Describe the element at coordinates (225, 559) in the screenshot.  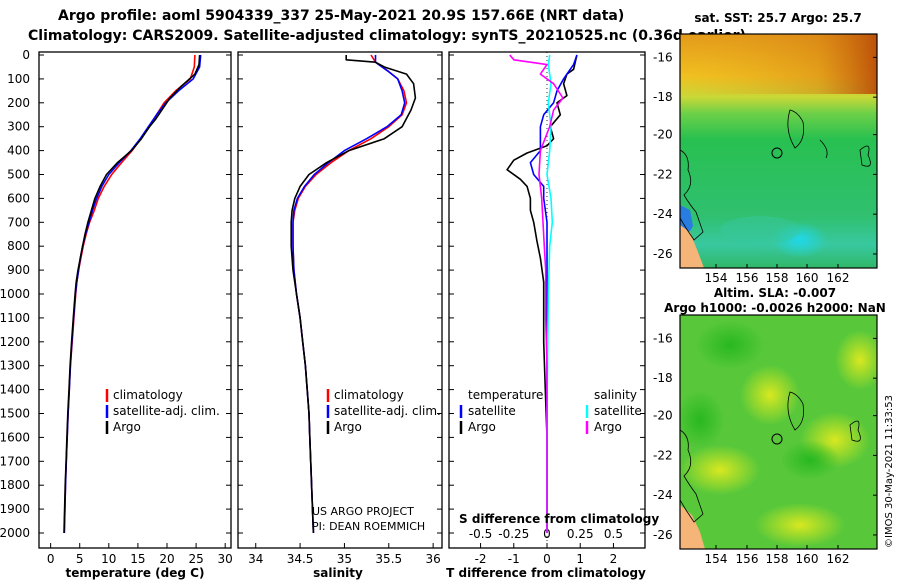
I see `temperature-x-tick-label: 30` at that location.